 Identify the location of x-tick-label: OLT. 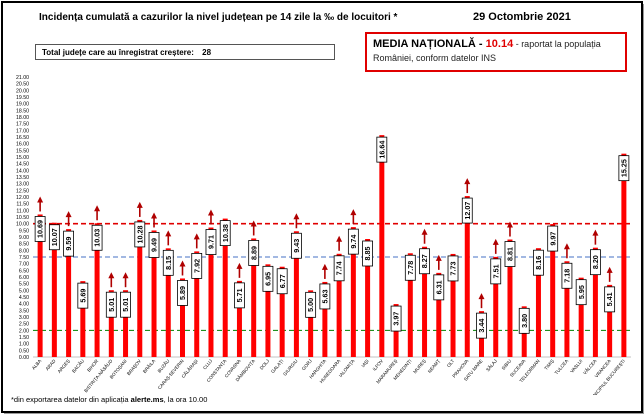
(450, 363).